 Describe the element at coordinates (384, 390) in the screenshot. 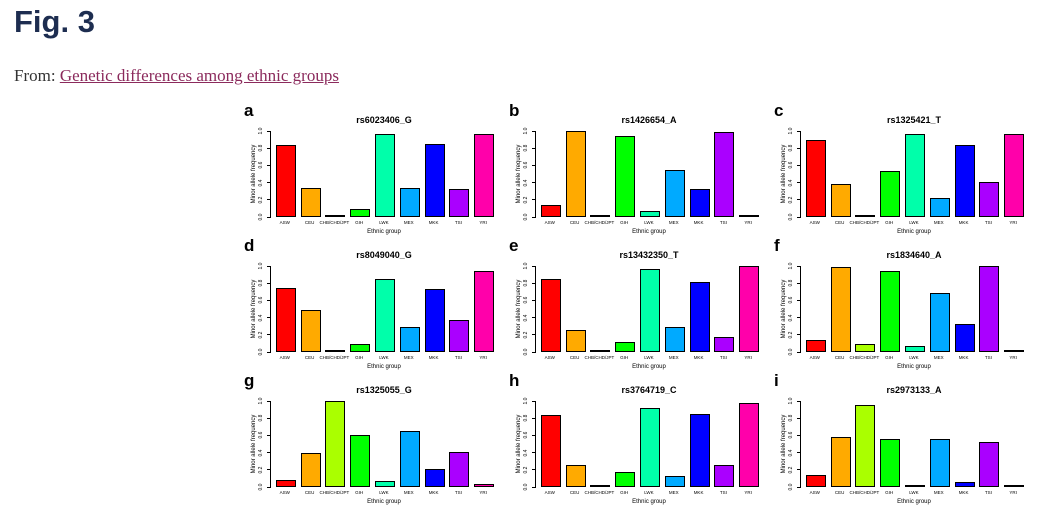

I see `chart-title: rs1325055_G` at that location.